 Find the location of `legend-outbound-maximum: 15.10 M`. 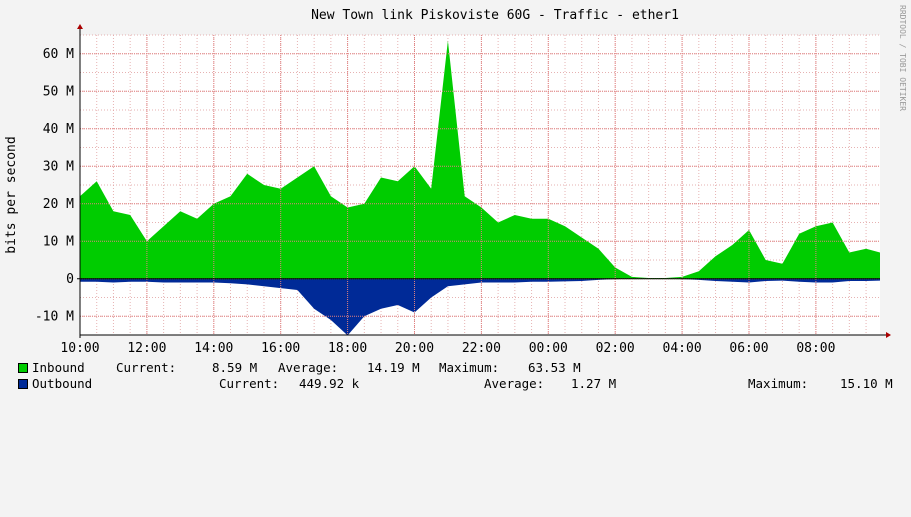

legend-outbound-maximum: 15.10 M is located at coordinates (866, 383).